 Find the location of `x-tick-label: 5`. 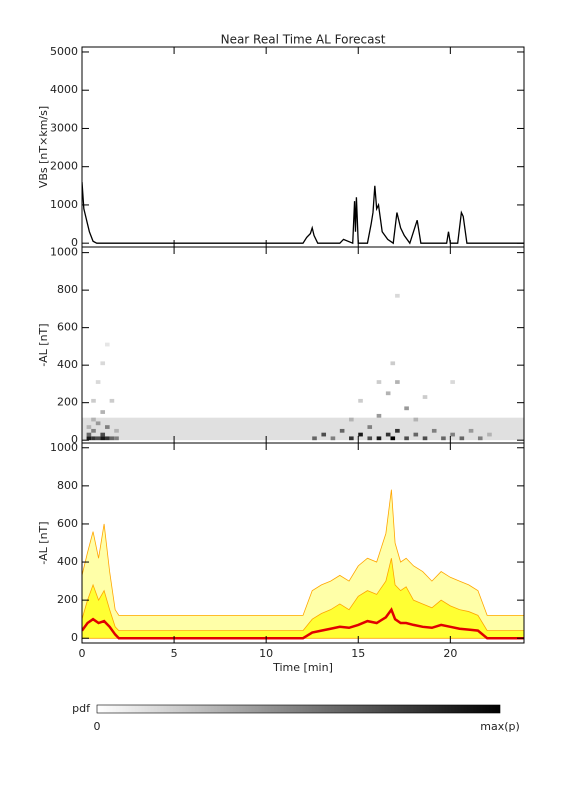

x-tick-label: 5 is located at coordinates (174, 653).